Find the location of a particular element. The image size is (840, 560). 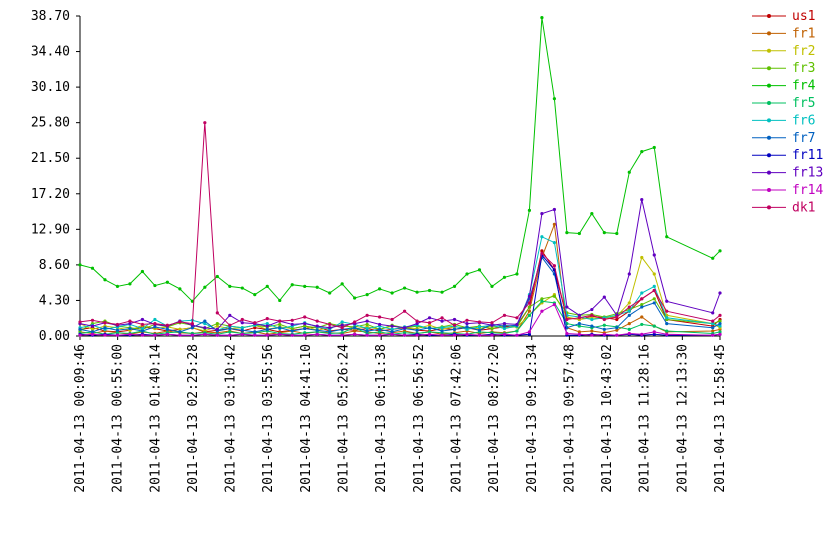

x-tick-label: 2011-04-13 05:26:24 is located at coordinates (344, 418).